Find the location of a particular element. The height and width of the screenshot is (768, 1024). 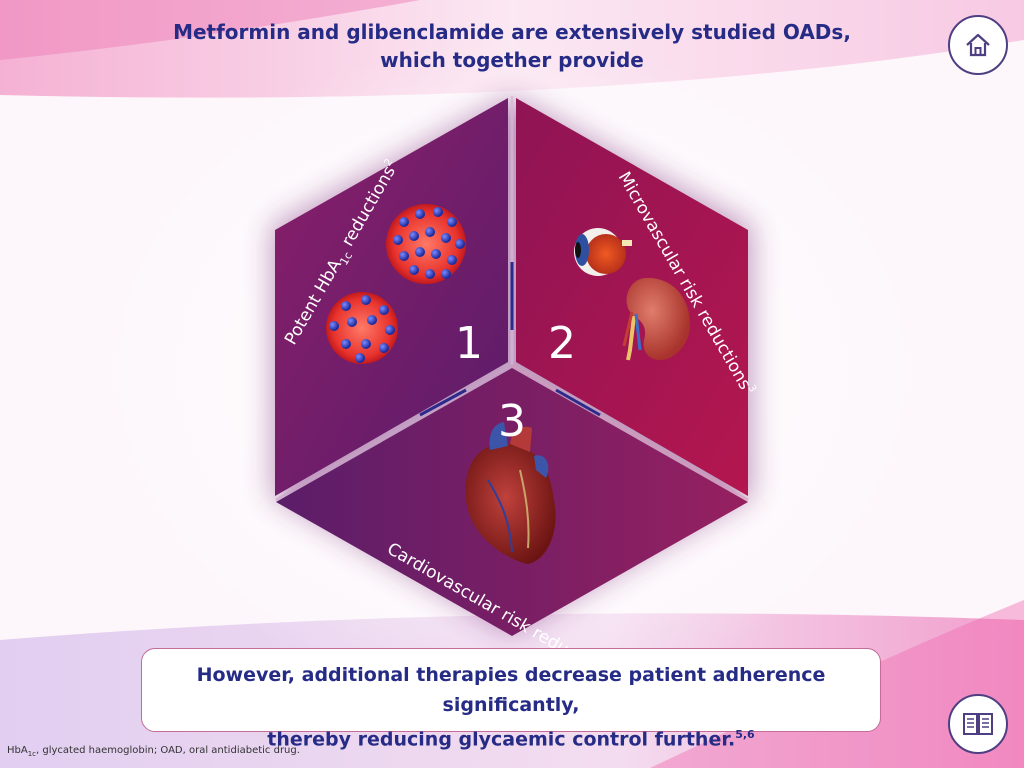

face-left is located at coordinates (391, 297).